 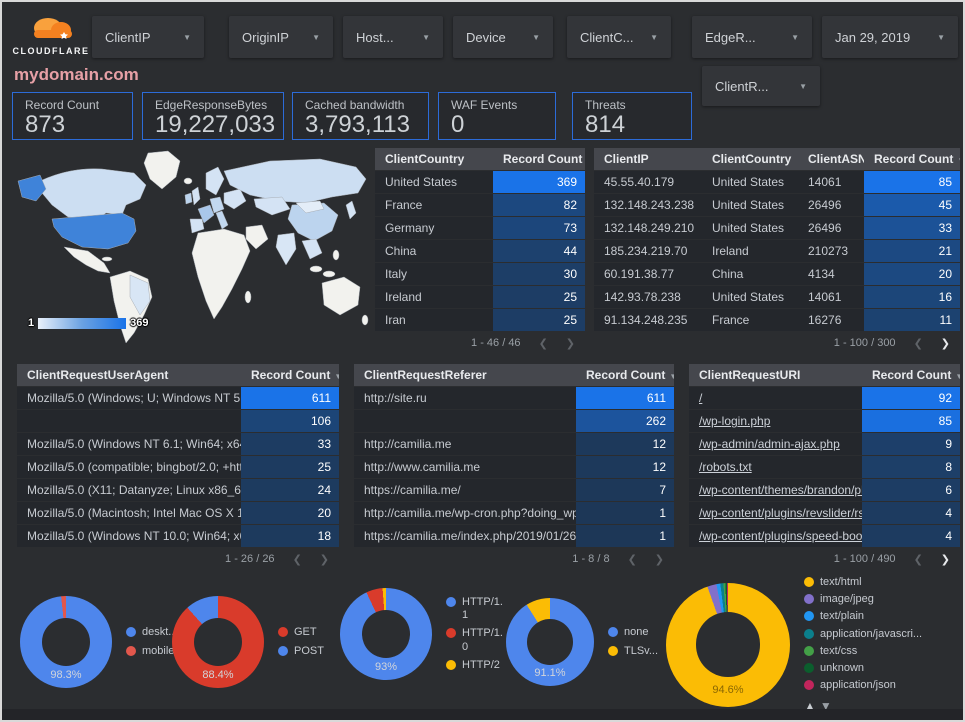 What do you see at coordinates (701, 398) in the screenshot?
I see `uri-link: /` at bounding box center [701, 398].